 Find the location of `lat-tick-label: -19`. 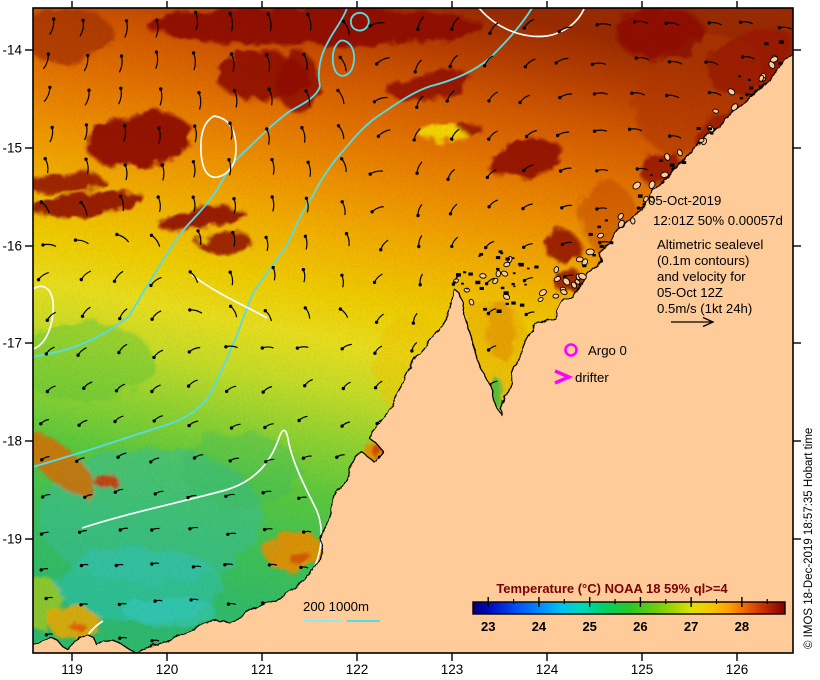

lat-tick-label: -19 is located at coordinates (12, 539).